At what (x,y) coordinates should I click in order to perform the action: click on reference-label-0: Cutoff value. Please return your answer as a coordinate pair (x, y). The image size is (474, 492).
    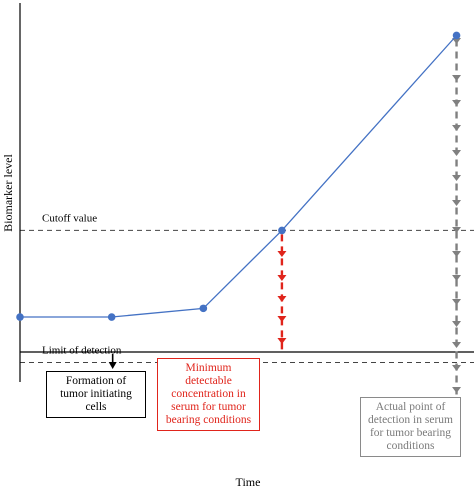
    Looking at the image, I should click on (69, 218).